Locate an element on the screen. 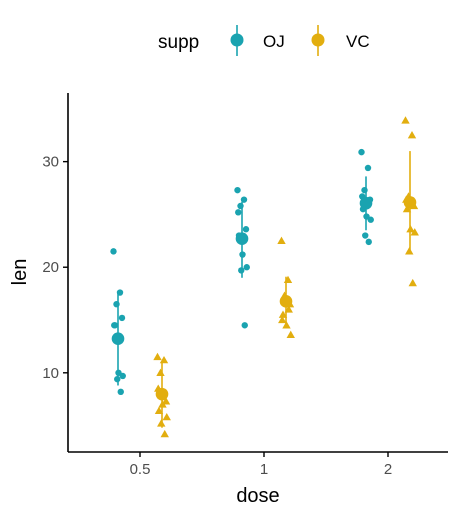  x-axis-ticks: 0.5 1 2 is located at coordinates (261, 465).